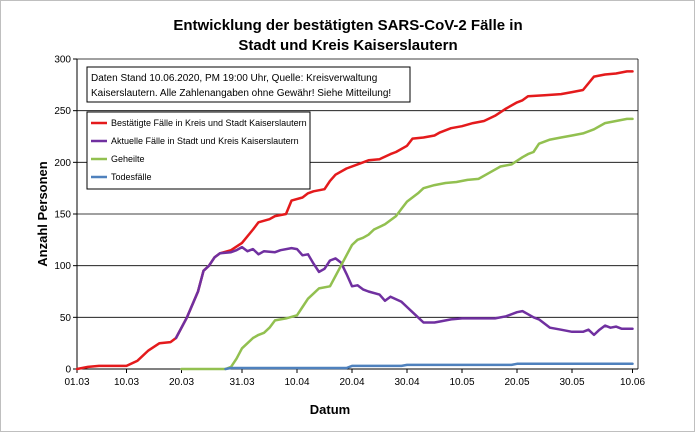 The width and height of the screenshot is (696, 433). Describe the element at coordinates (62, 60) in the screenshot. I see `y-tick-label: 300` at that location.